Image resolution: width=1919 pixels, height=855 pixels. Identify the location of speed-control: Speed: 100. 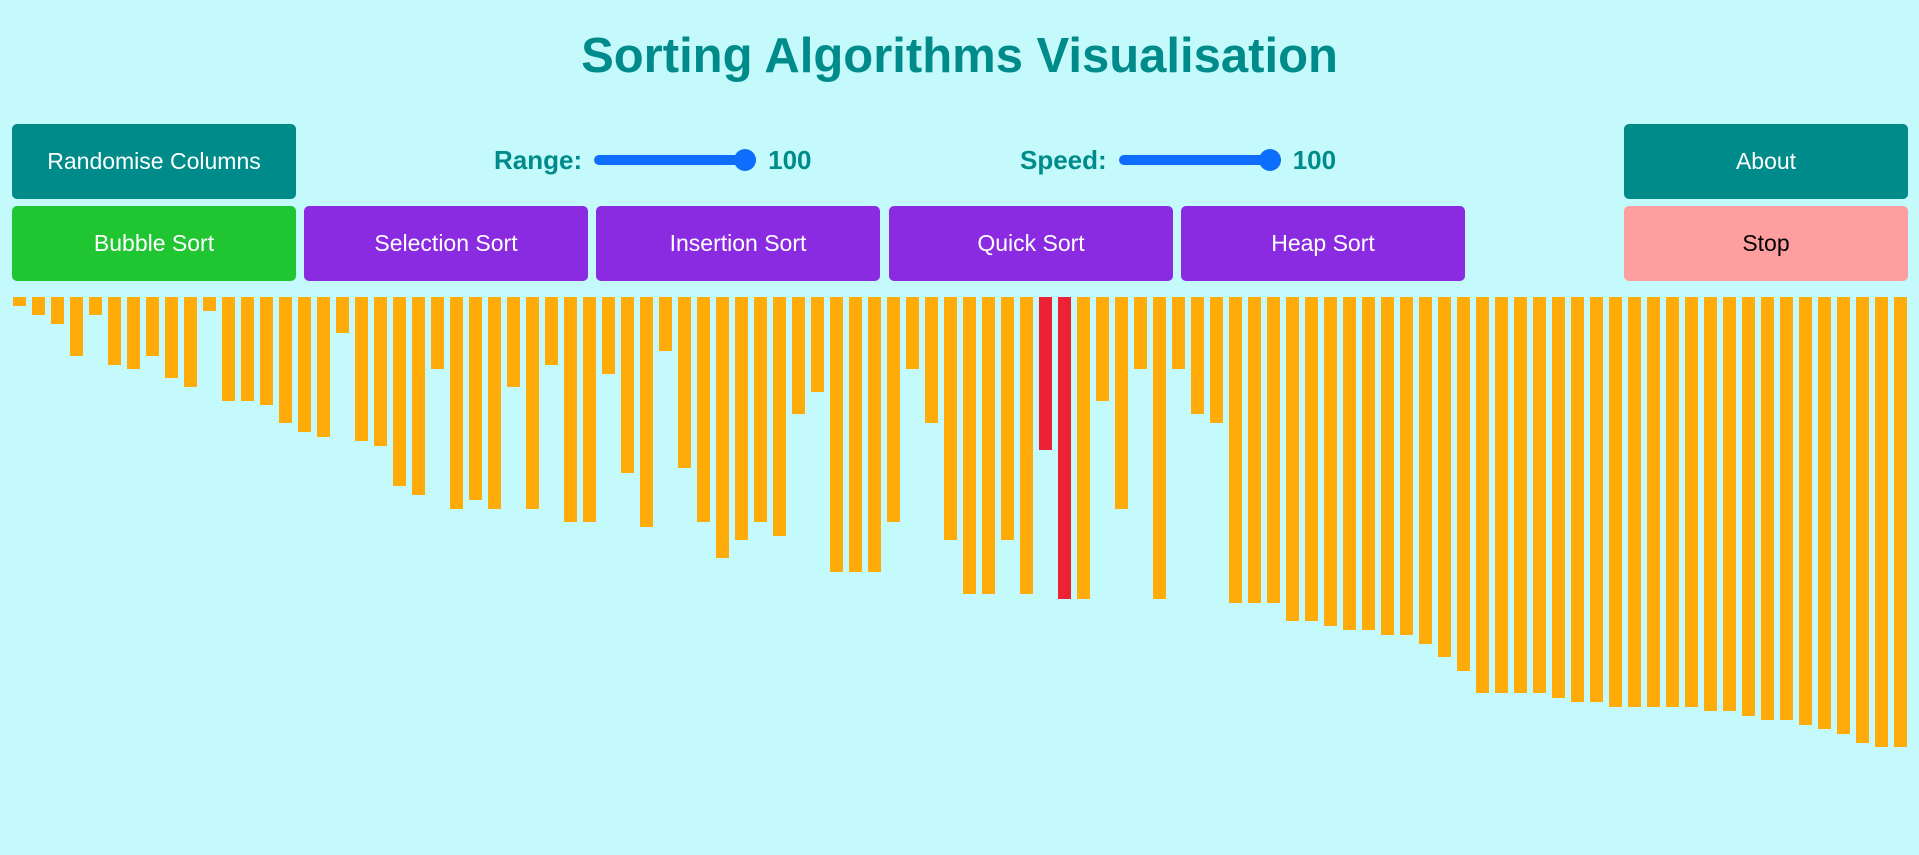
(1178, 160).